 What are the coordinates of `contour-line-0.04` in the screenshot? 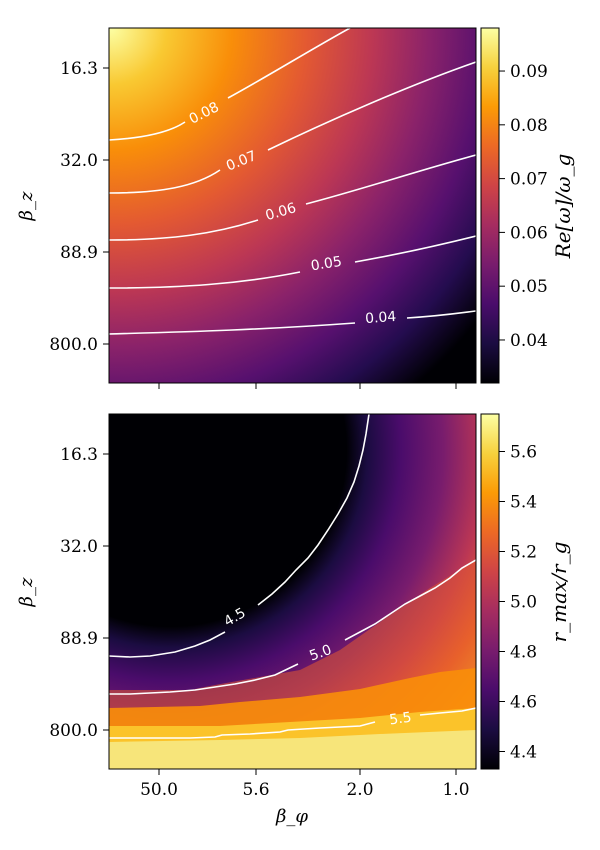 It's located at (292, 322).